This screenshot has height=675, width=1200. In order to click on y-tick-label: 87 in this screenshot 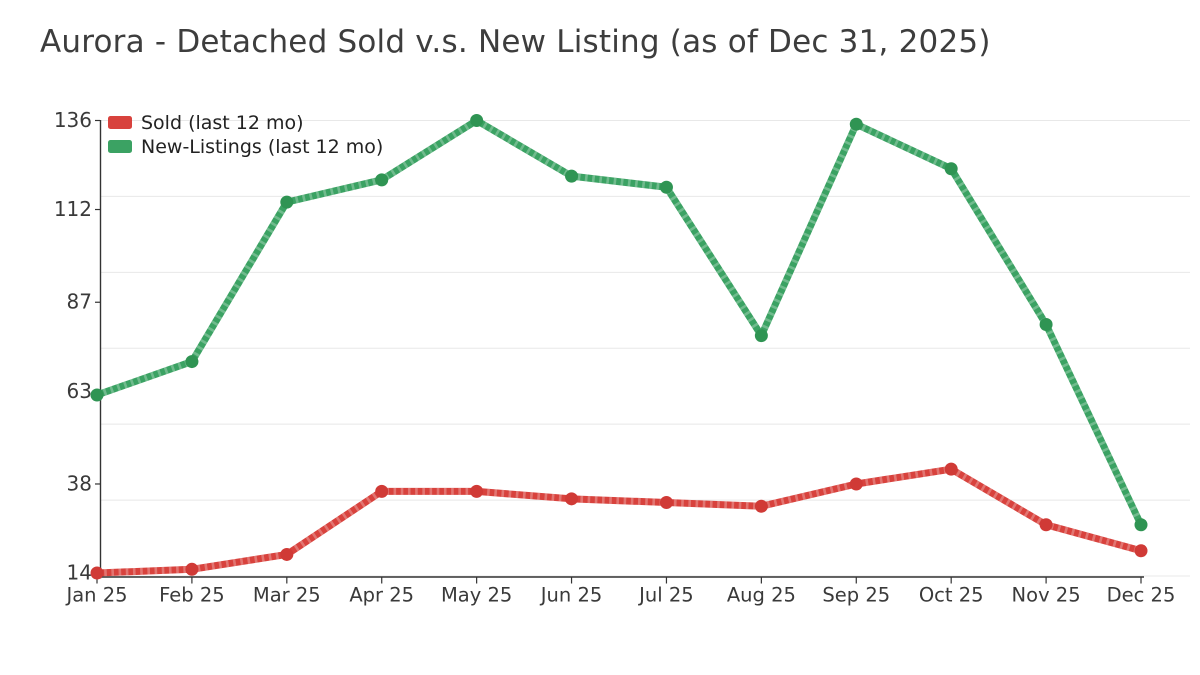, I will do `click(79, 302)`.